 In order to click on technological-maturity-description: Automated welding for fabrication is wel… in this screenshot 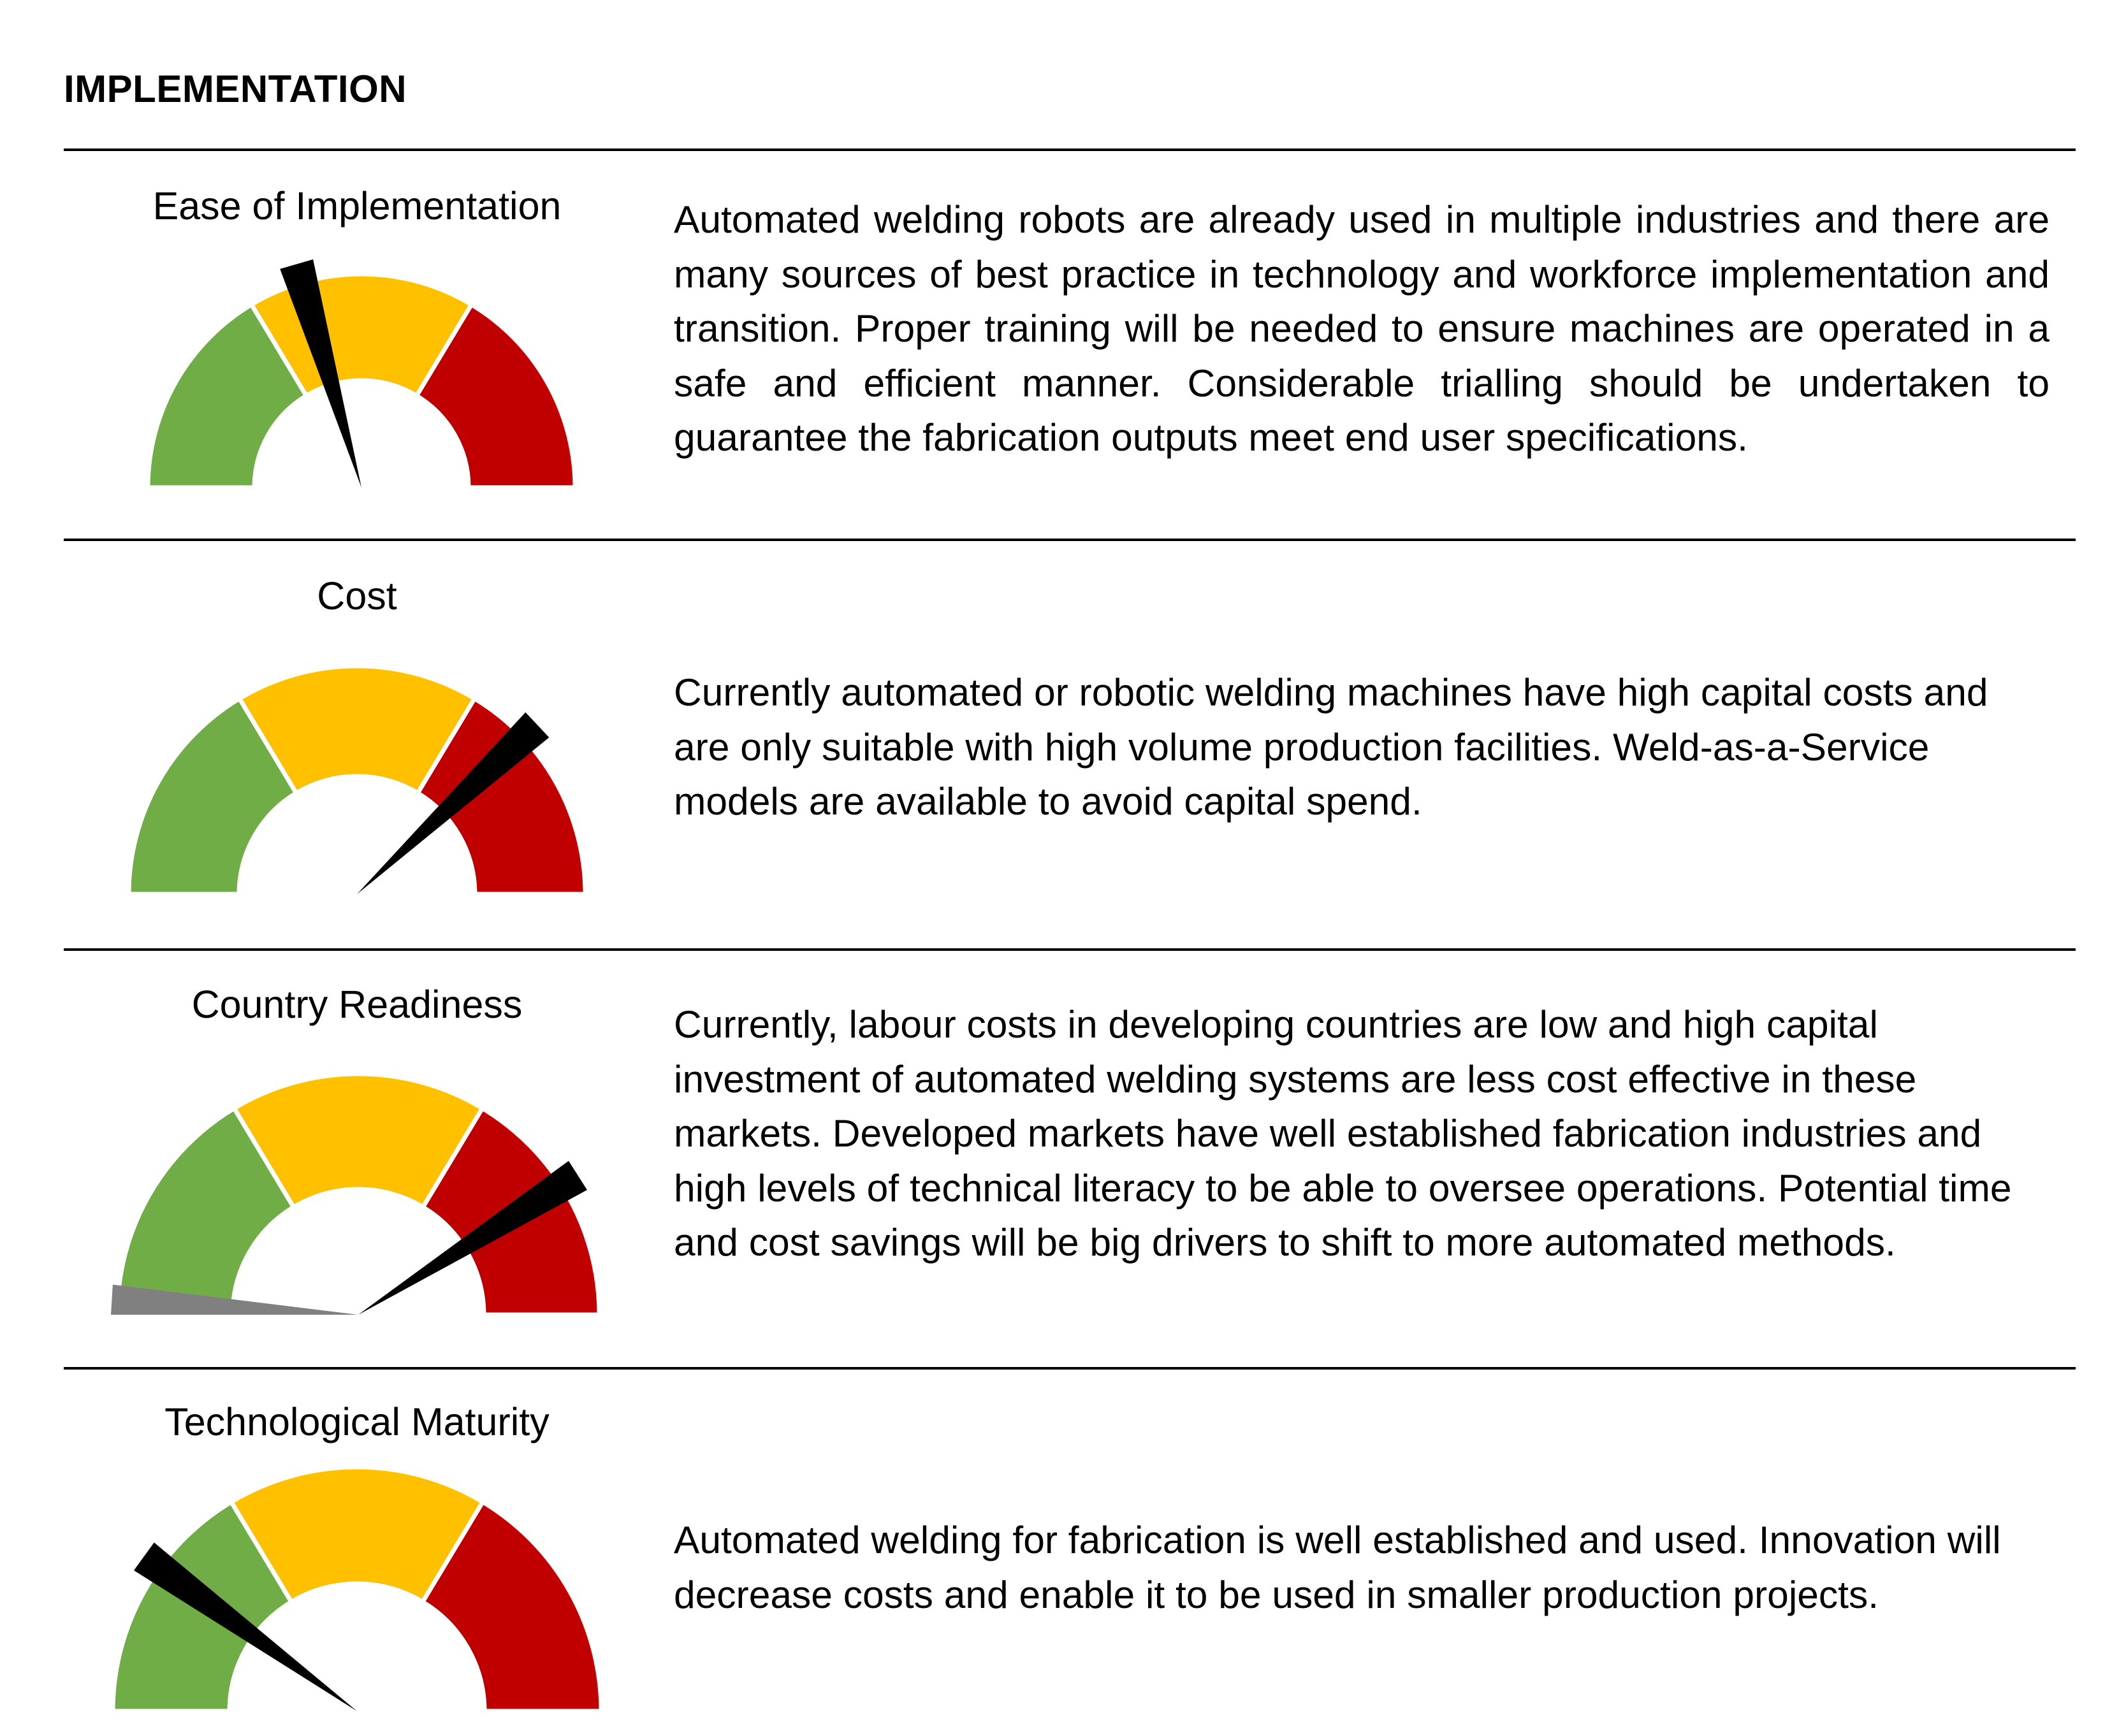, I will do `click(1337, 1567)`.